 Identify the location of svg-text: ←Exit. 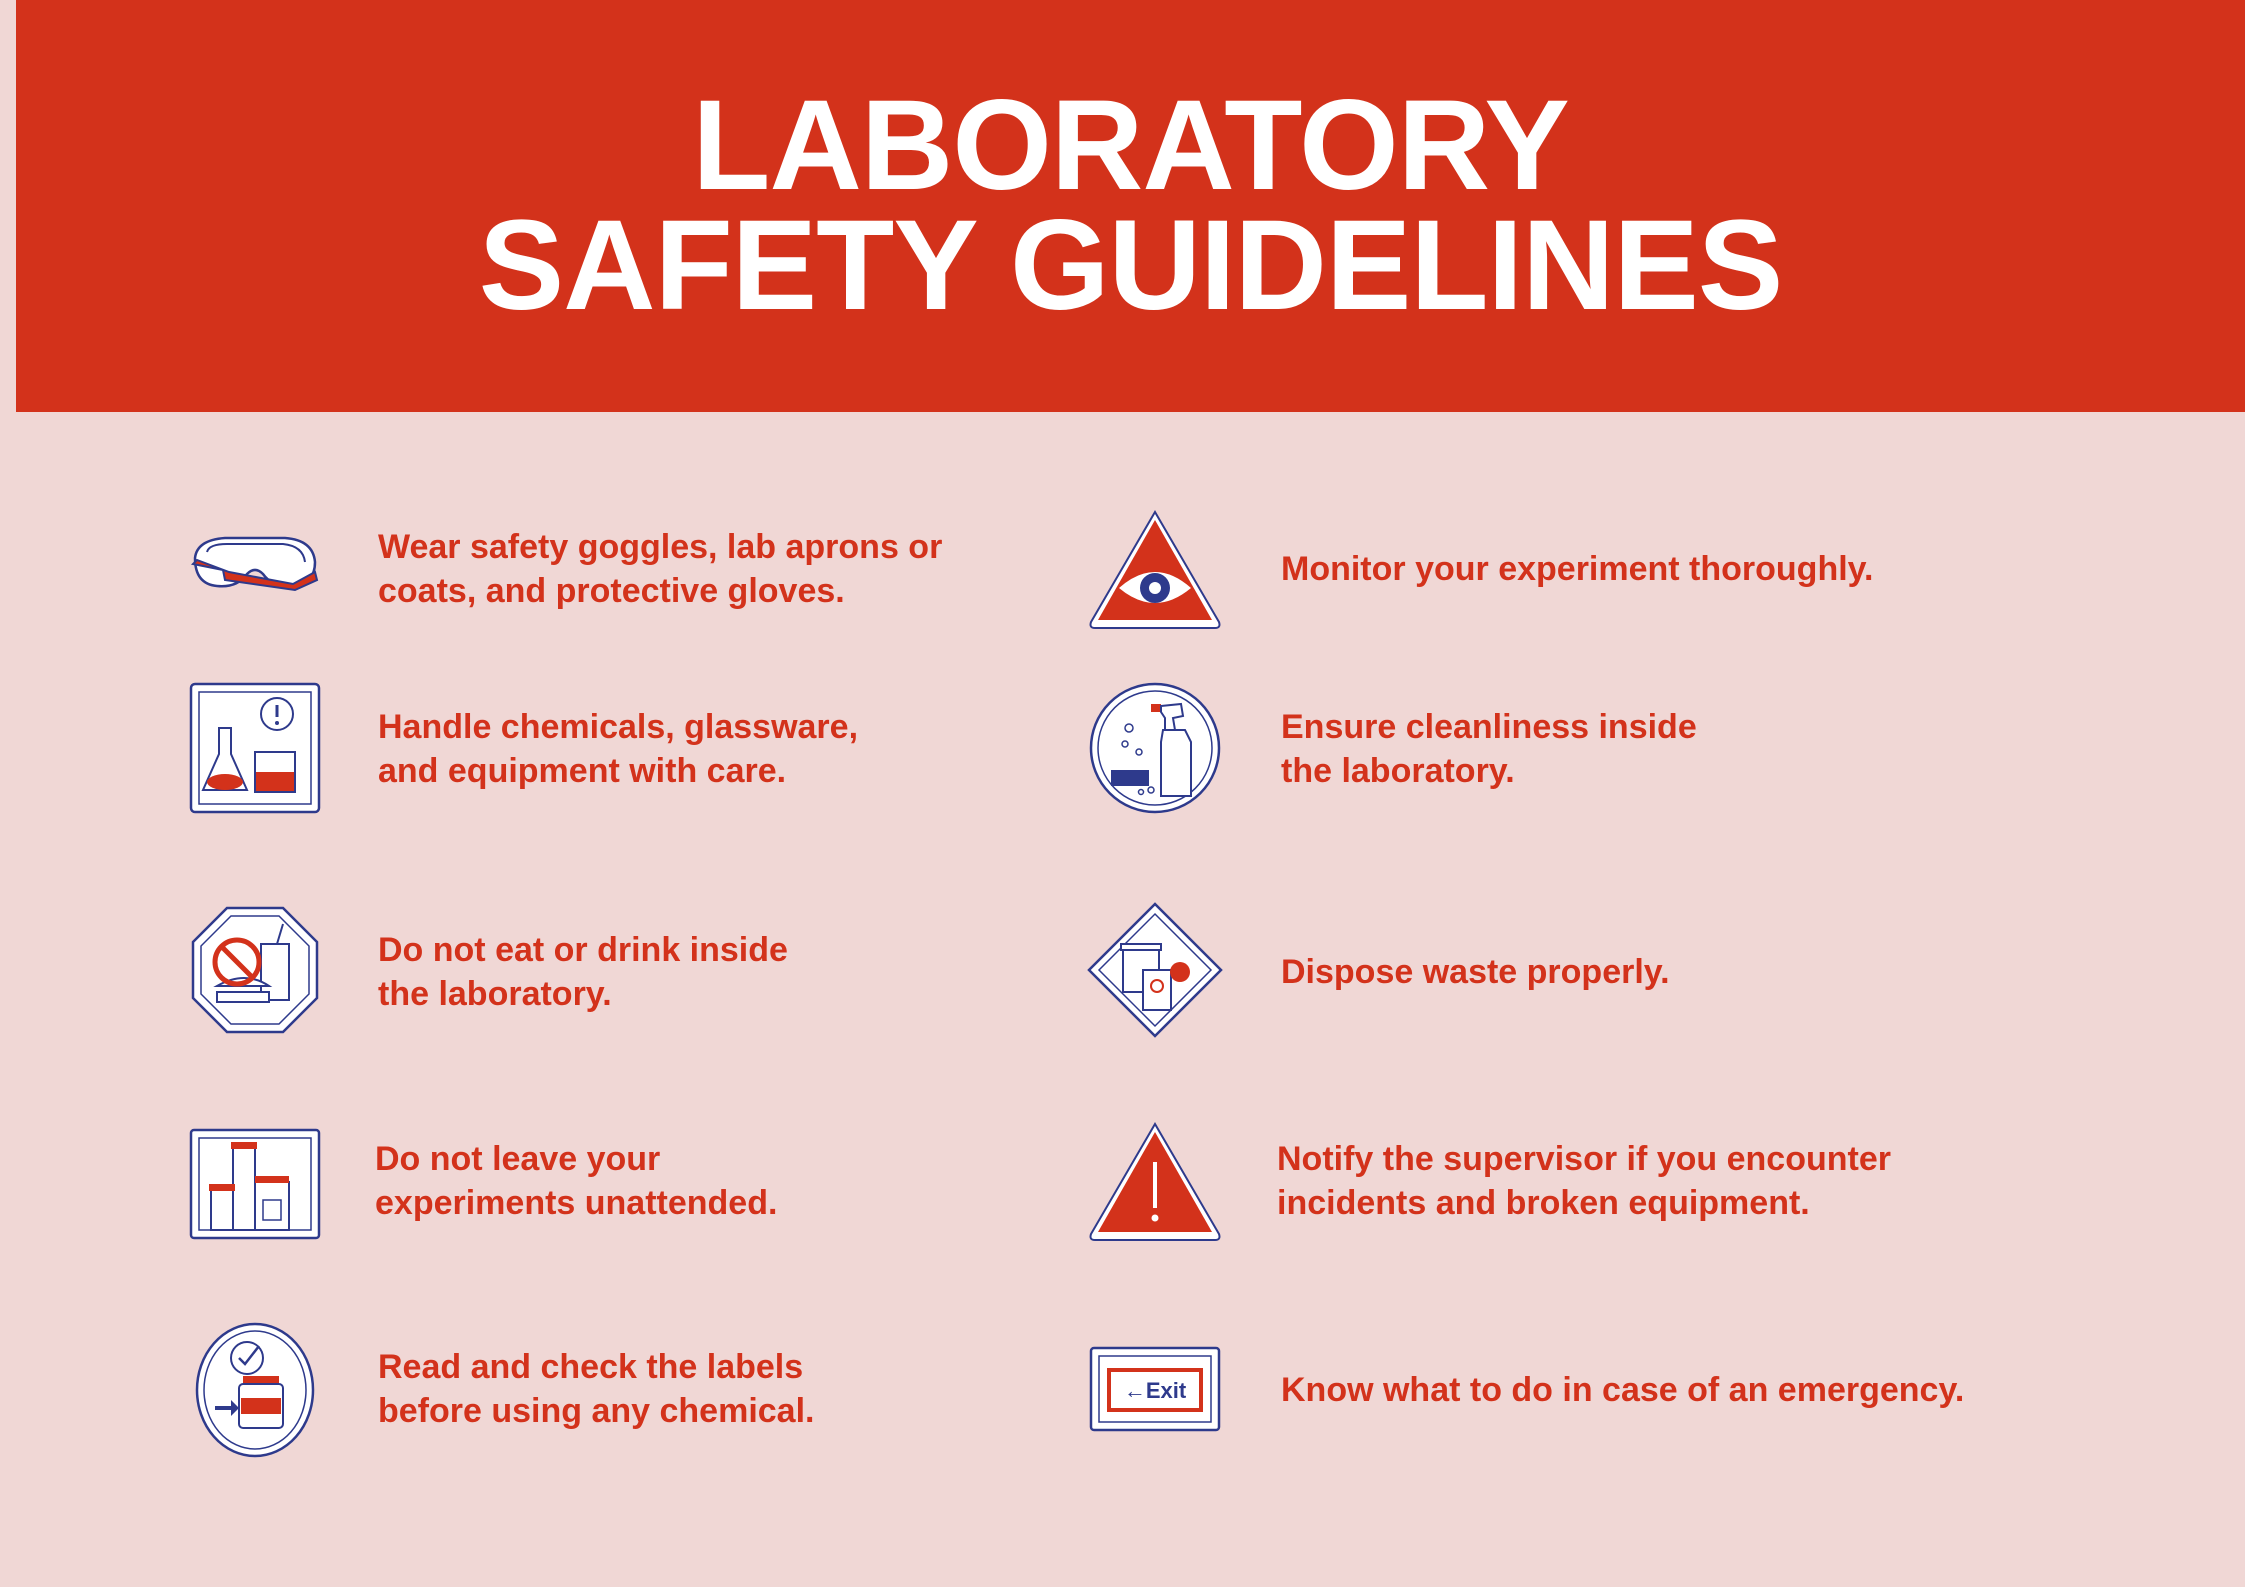
(1155, 1390).